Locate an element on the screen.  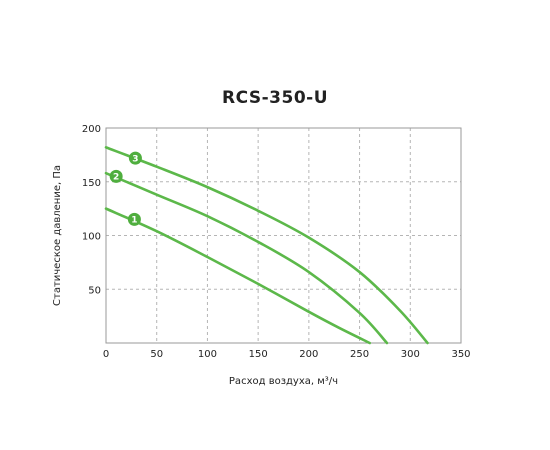
x-tick-label: 150 is located at coordinates (258, 354).